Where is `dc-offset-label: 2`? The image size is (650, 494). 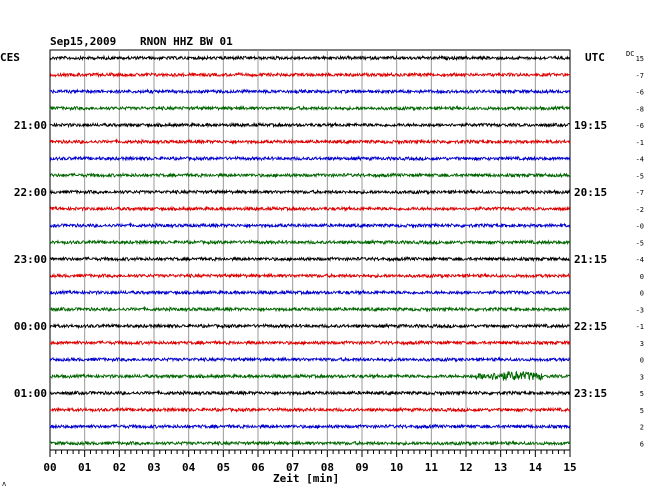 dc-offset-label: 2 is located at coordinates (642, 428).